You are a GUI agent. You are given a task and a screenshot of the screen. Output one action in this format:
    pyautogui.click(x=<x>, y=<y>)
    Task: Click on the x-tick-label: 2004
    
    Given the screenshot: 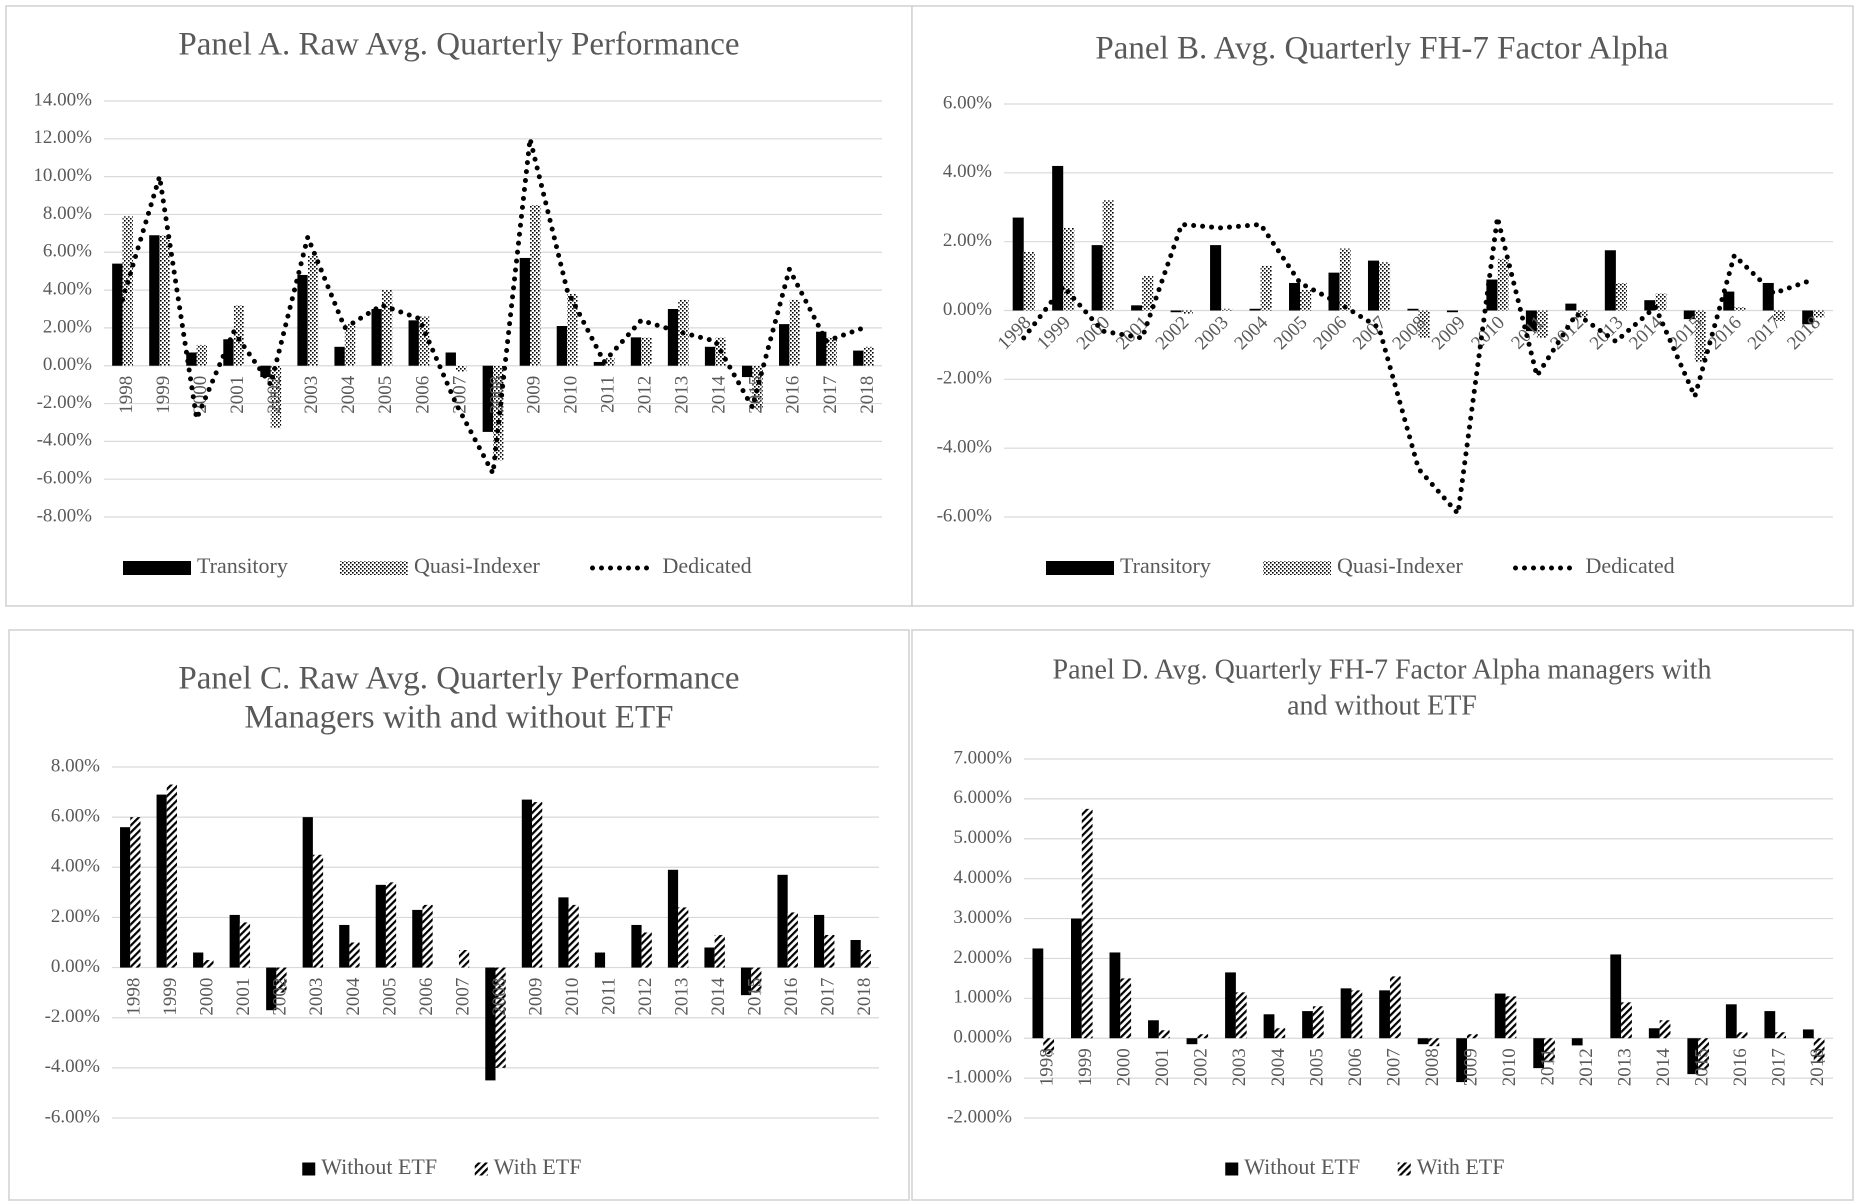 What is the action you would take?
    pyautogui.click(x=348, y=394)
    